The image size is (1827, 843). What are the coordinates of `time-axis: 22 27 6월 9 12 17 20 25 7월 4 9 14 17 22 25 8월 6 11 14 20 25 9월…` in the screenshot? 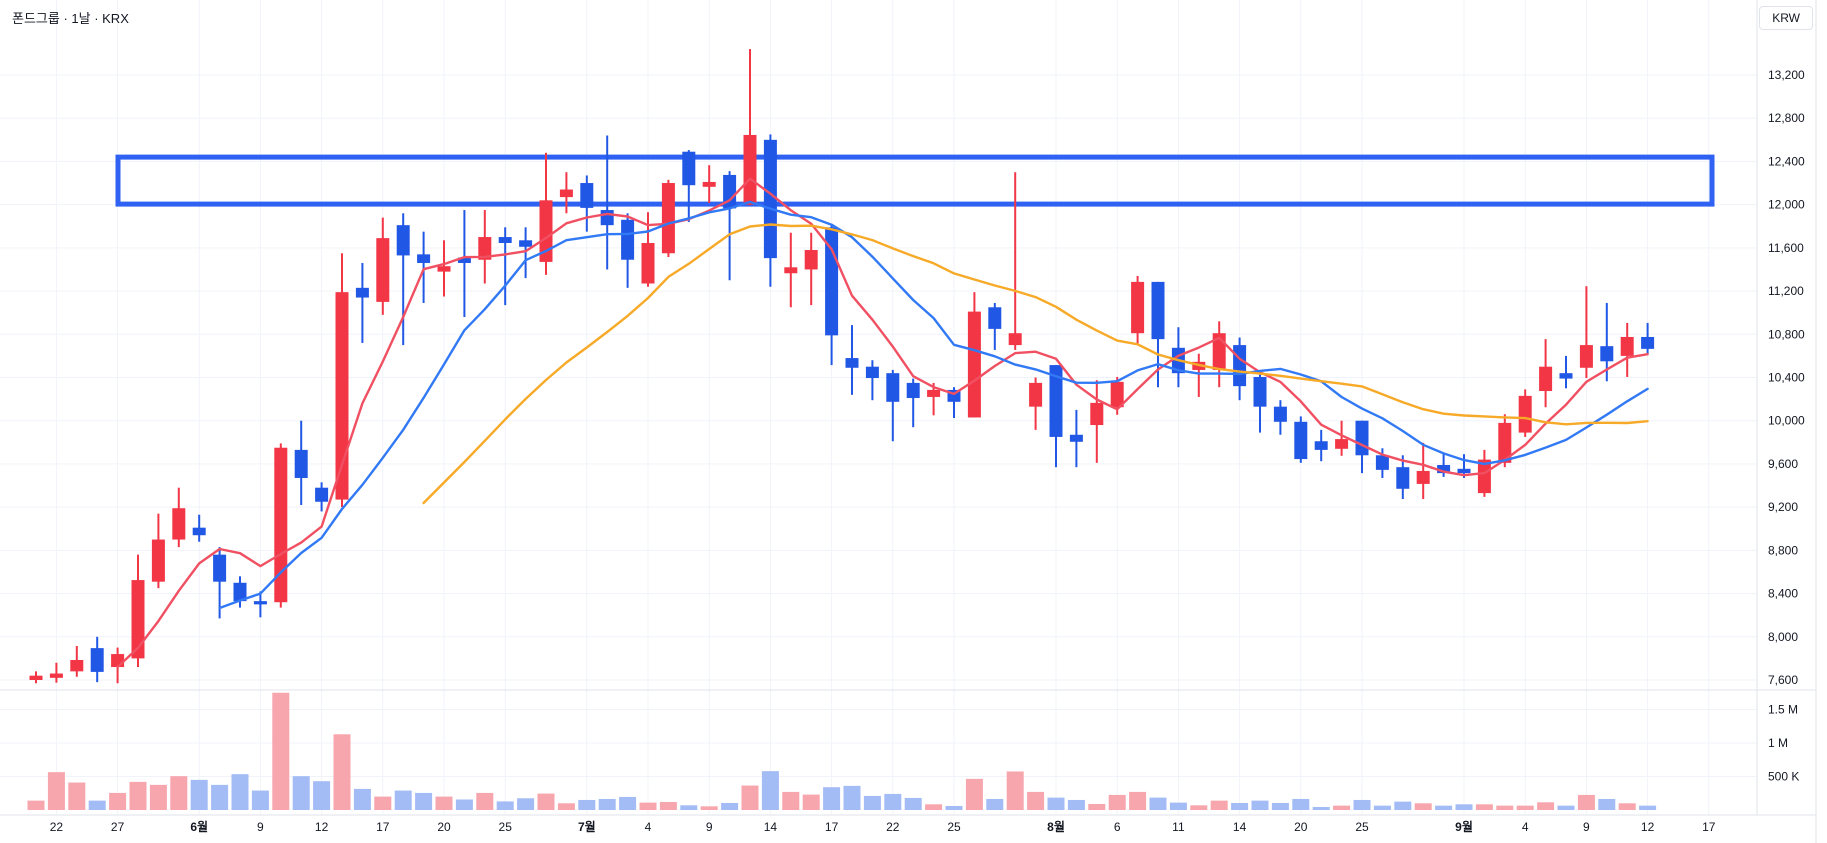 It's located at (883, 826).